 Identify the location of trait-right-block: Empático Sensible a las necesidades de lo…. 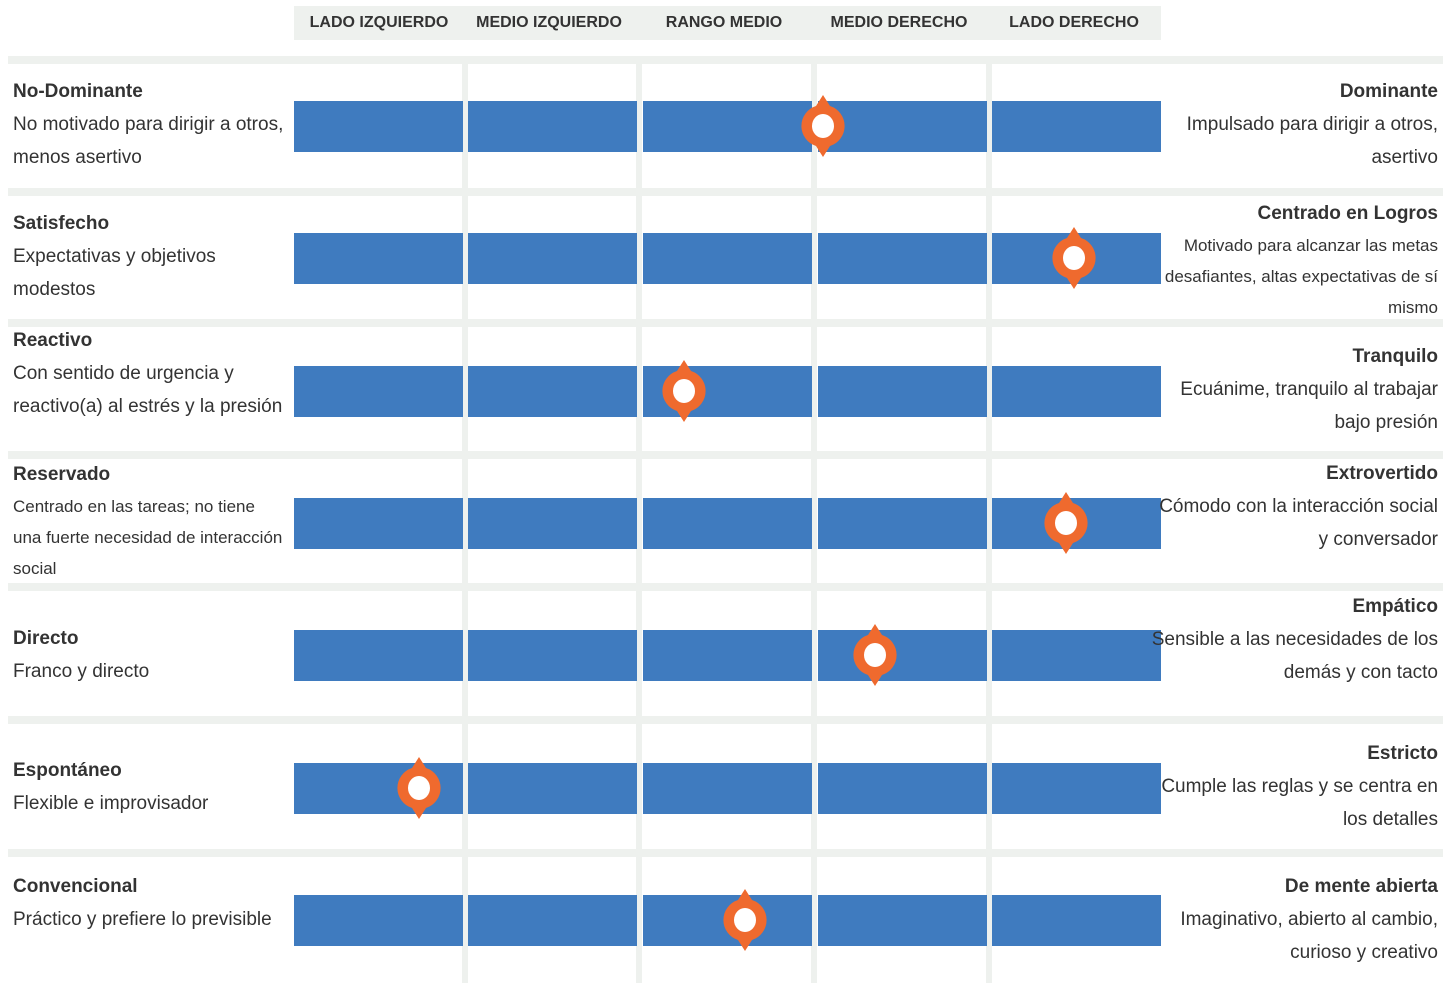
(1293, 639).